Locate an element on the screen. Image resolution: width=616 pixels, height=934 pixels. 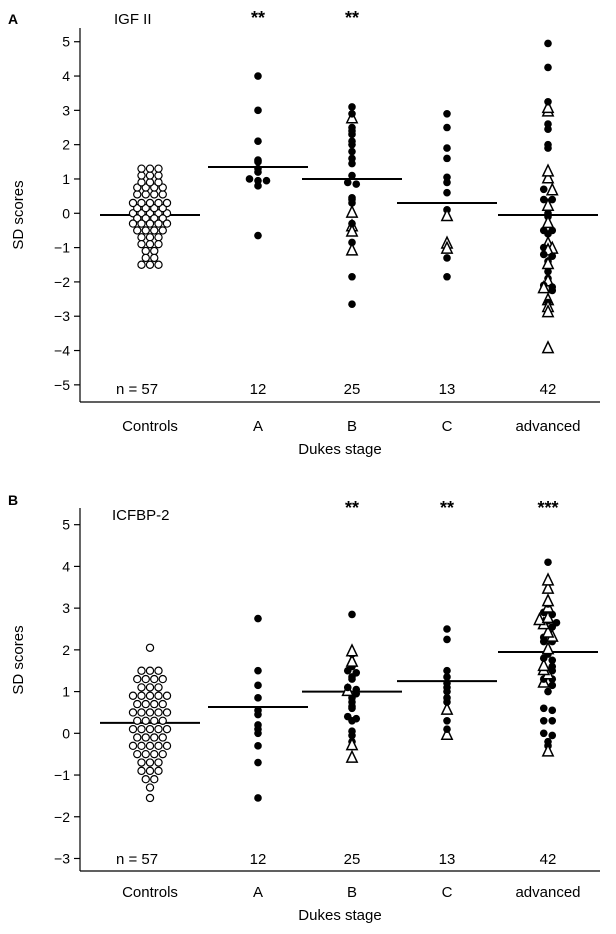
significance-marker: *** is located at coordinates (547, 508).